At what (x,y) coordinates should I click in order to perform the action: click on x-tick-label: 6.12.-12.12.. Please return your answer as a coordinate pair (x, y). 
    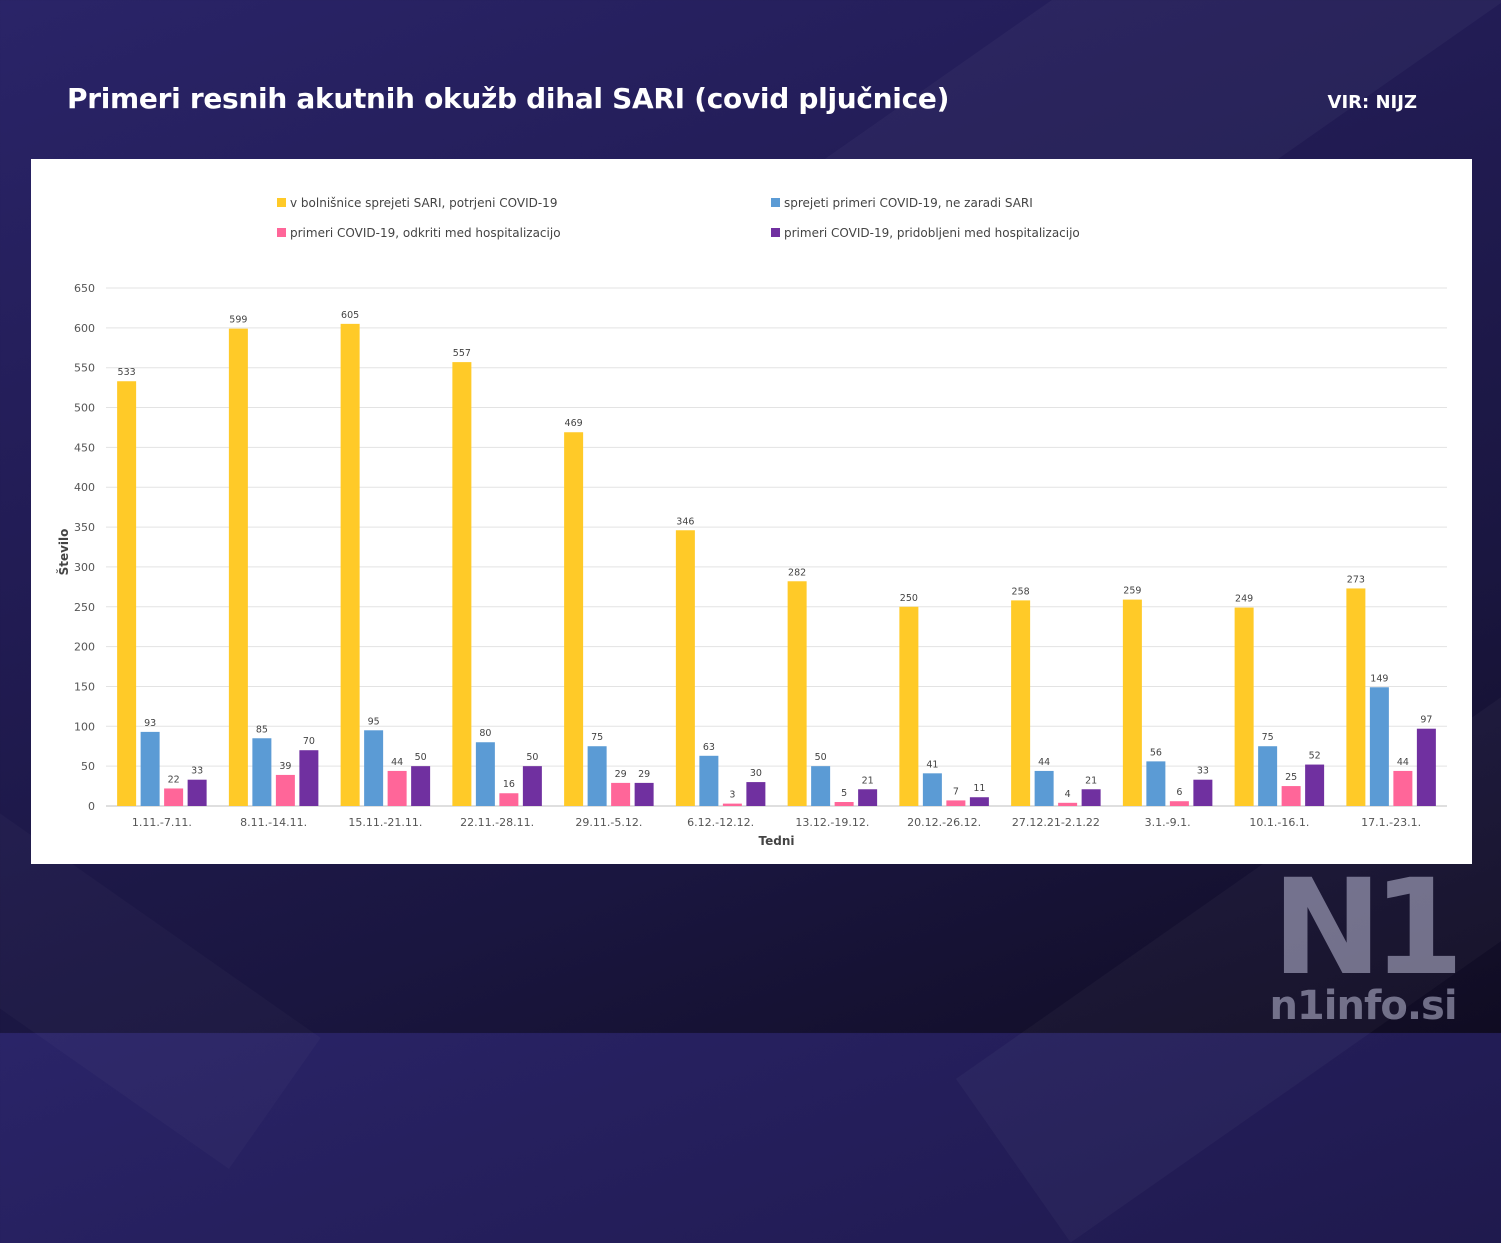
    Looking at the image, I should click on (720, 822).